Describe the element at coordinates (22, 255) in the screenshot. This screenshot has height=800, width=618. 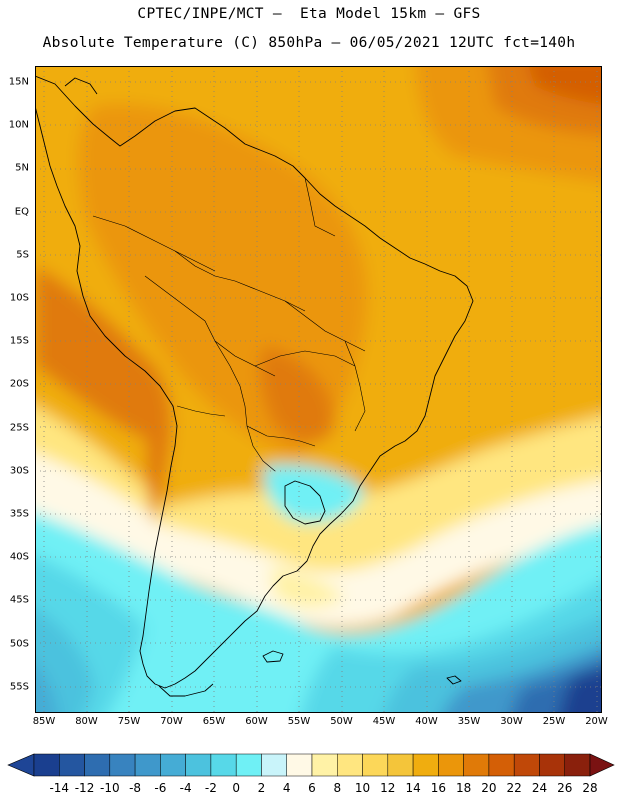
I see `lat-label: 5S` at that location.